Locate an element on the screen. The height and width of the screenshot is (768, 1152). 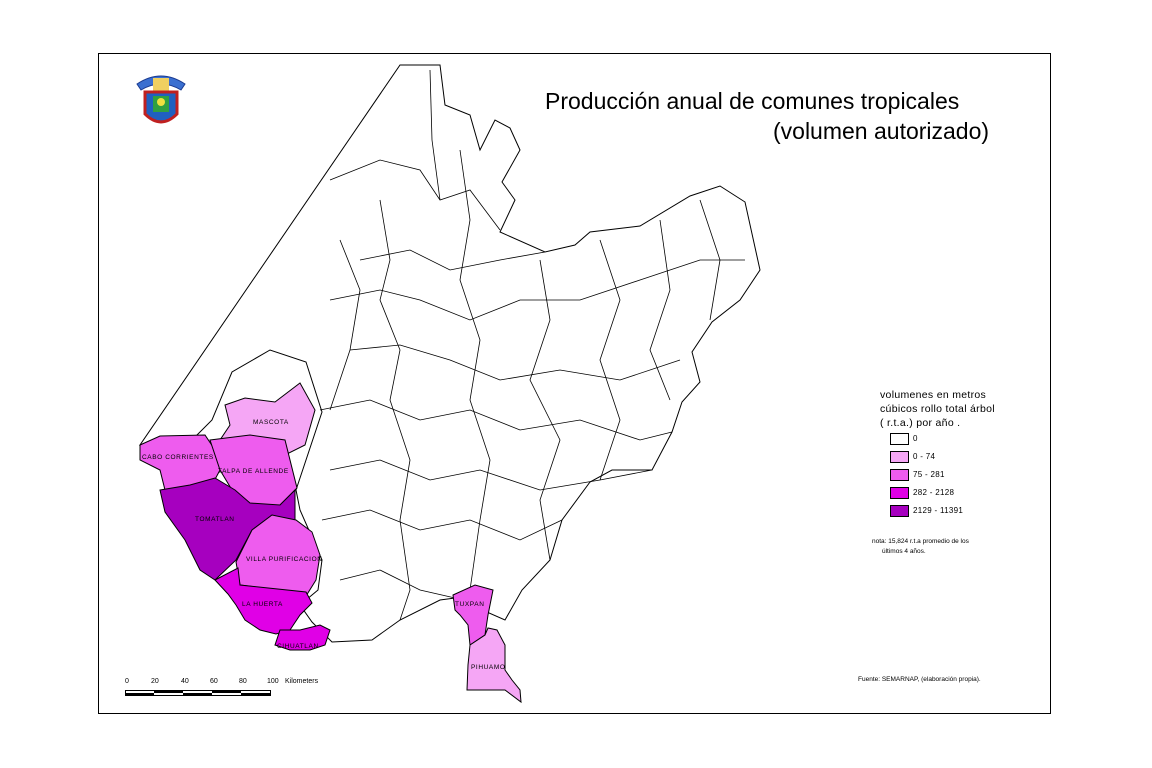
scale-unit: Kilometers is located at coordinates (302, 681).